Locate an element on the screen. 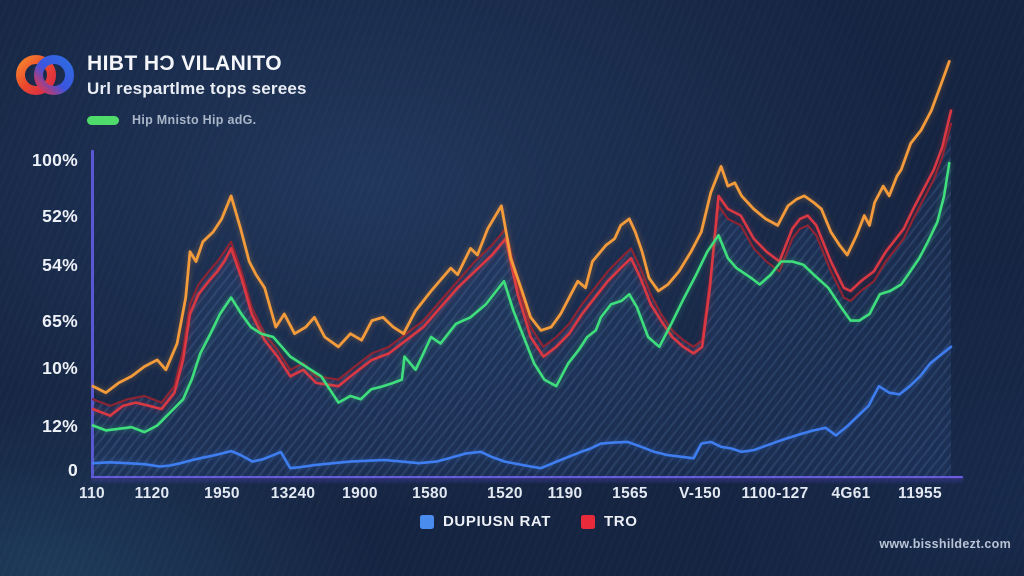 This screenshot has width=1024, height=576. x-tick-label: 4G61 is located at coordinates (851, 493).